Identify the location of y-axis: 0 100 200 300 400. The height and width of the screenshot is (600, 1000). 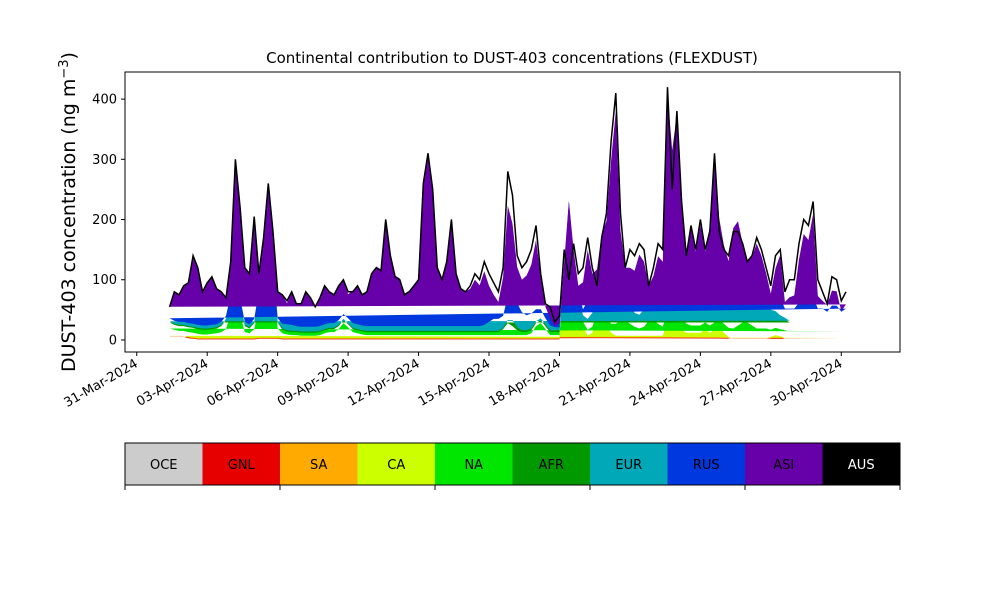
(108, 220).